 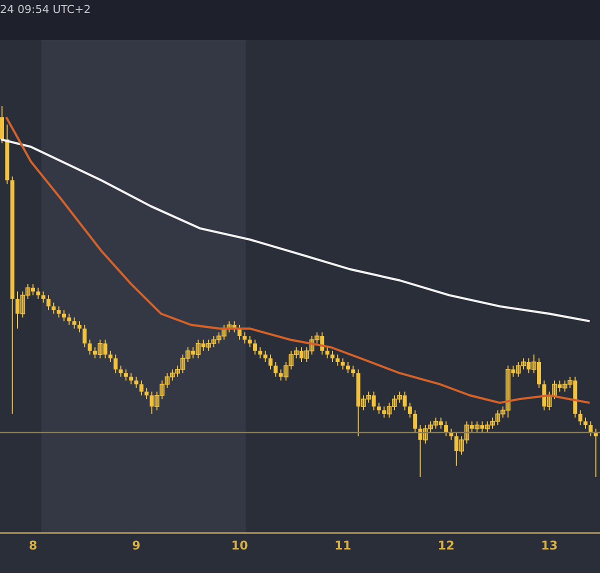 I want to click on x-tick-label: 10, so click(x=239, y=545).